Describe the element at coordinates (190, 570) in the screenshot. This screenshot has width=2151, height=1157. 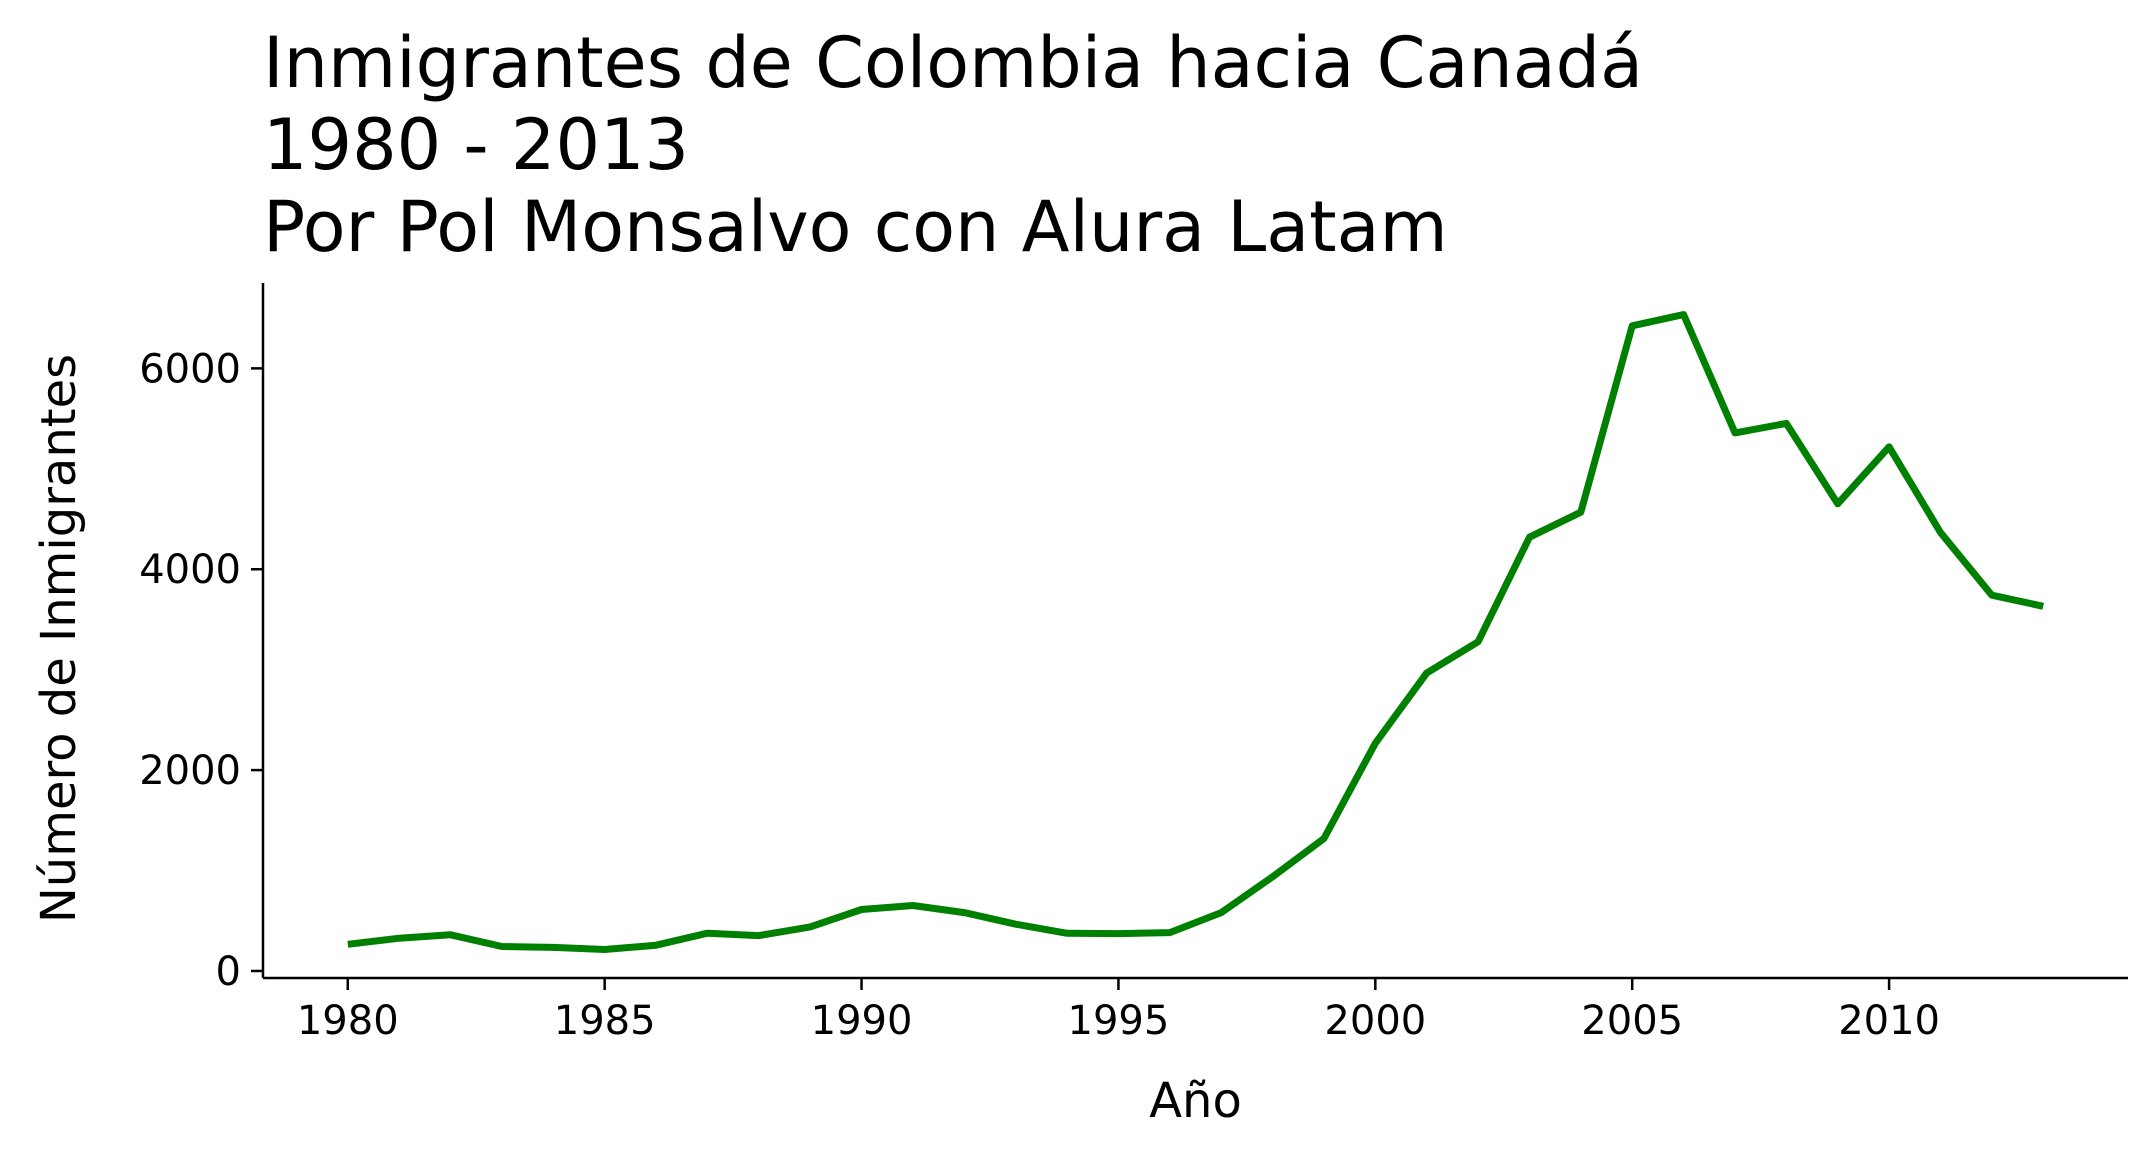
I see `y-tick-label: 4000` at that location.